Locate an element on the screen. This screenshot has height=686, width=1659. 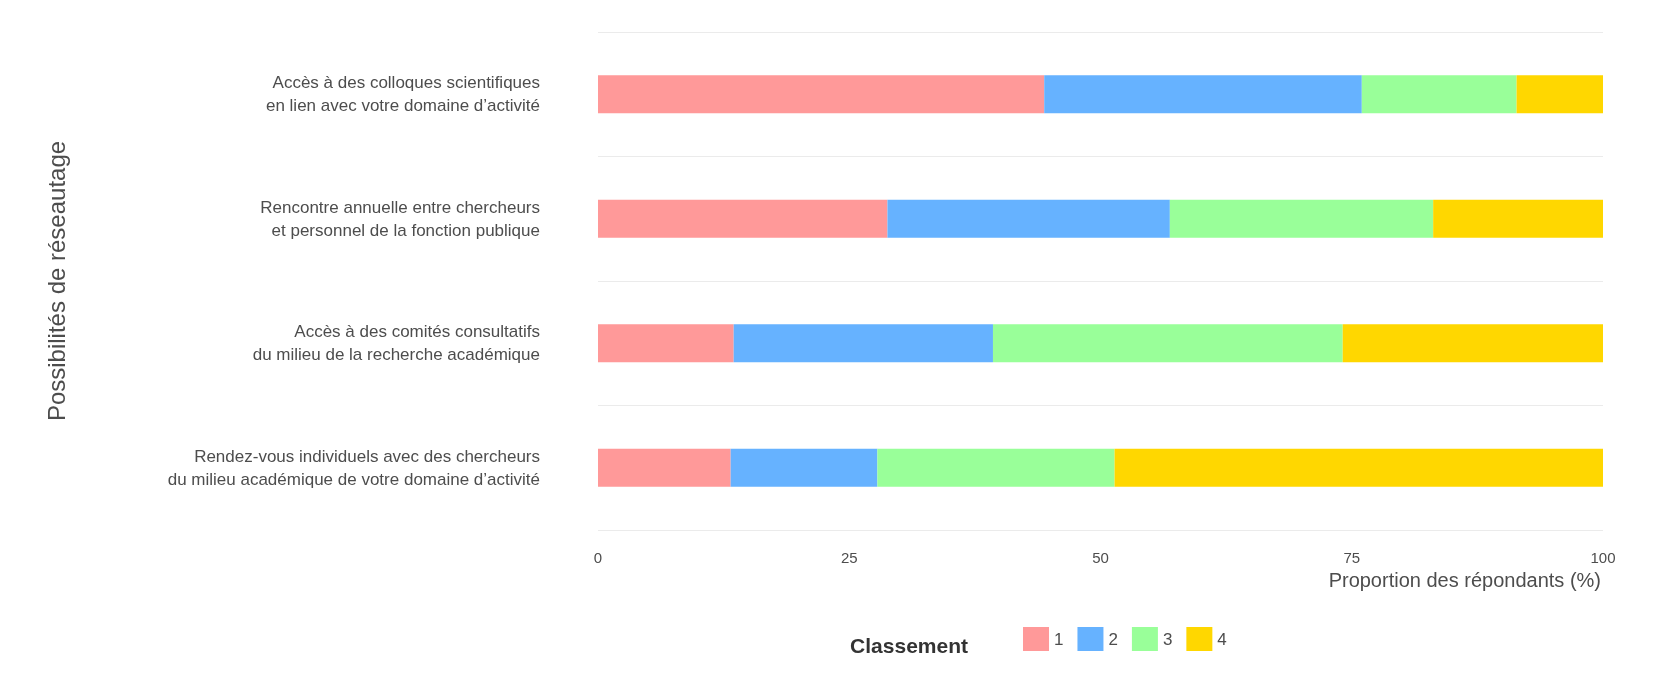
y-tick-label: Accès à des colloques scientifiques en lien avec votre domaine d’activité is located at coordinates (402, 94).